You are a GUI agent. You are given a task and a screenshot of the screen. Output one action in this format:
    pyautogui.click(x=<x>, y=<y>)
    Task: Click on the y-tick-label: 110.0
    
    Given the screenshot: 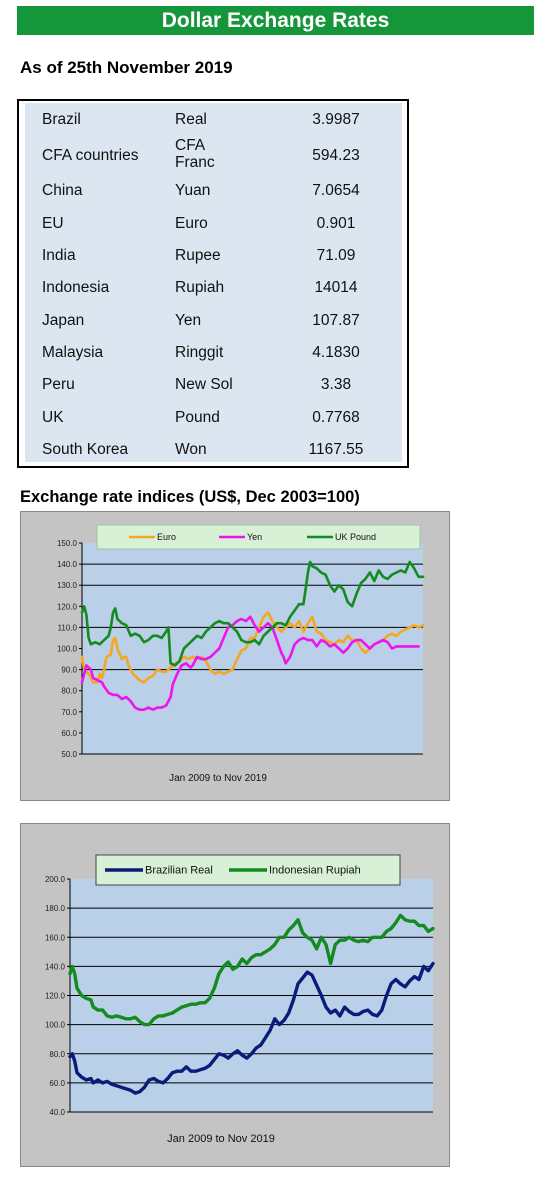 What is the action you would take?
    pyautogui.click(x=68, y=627)
    